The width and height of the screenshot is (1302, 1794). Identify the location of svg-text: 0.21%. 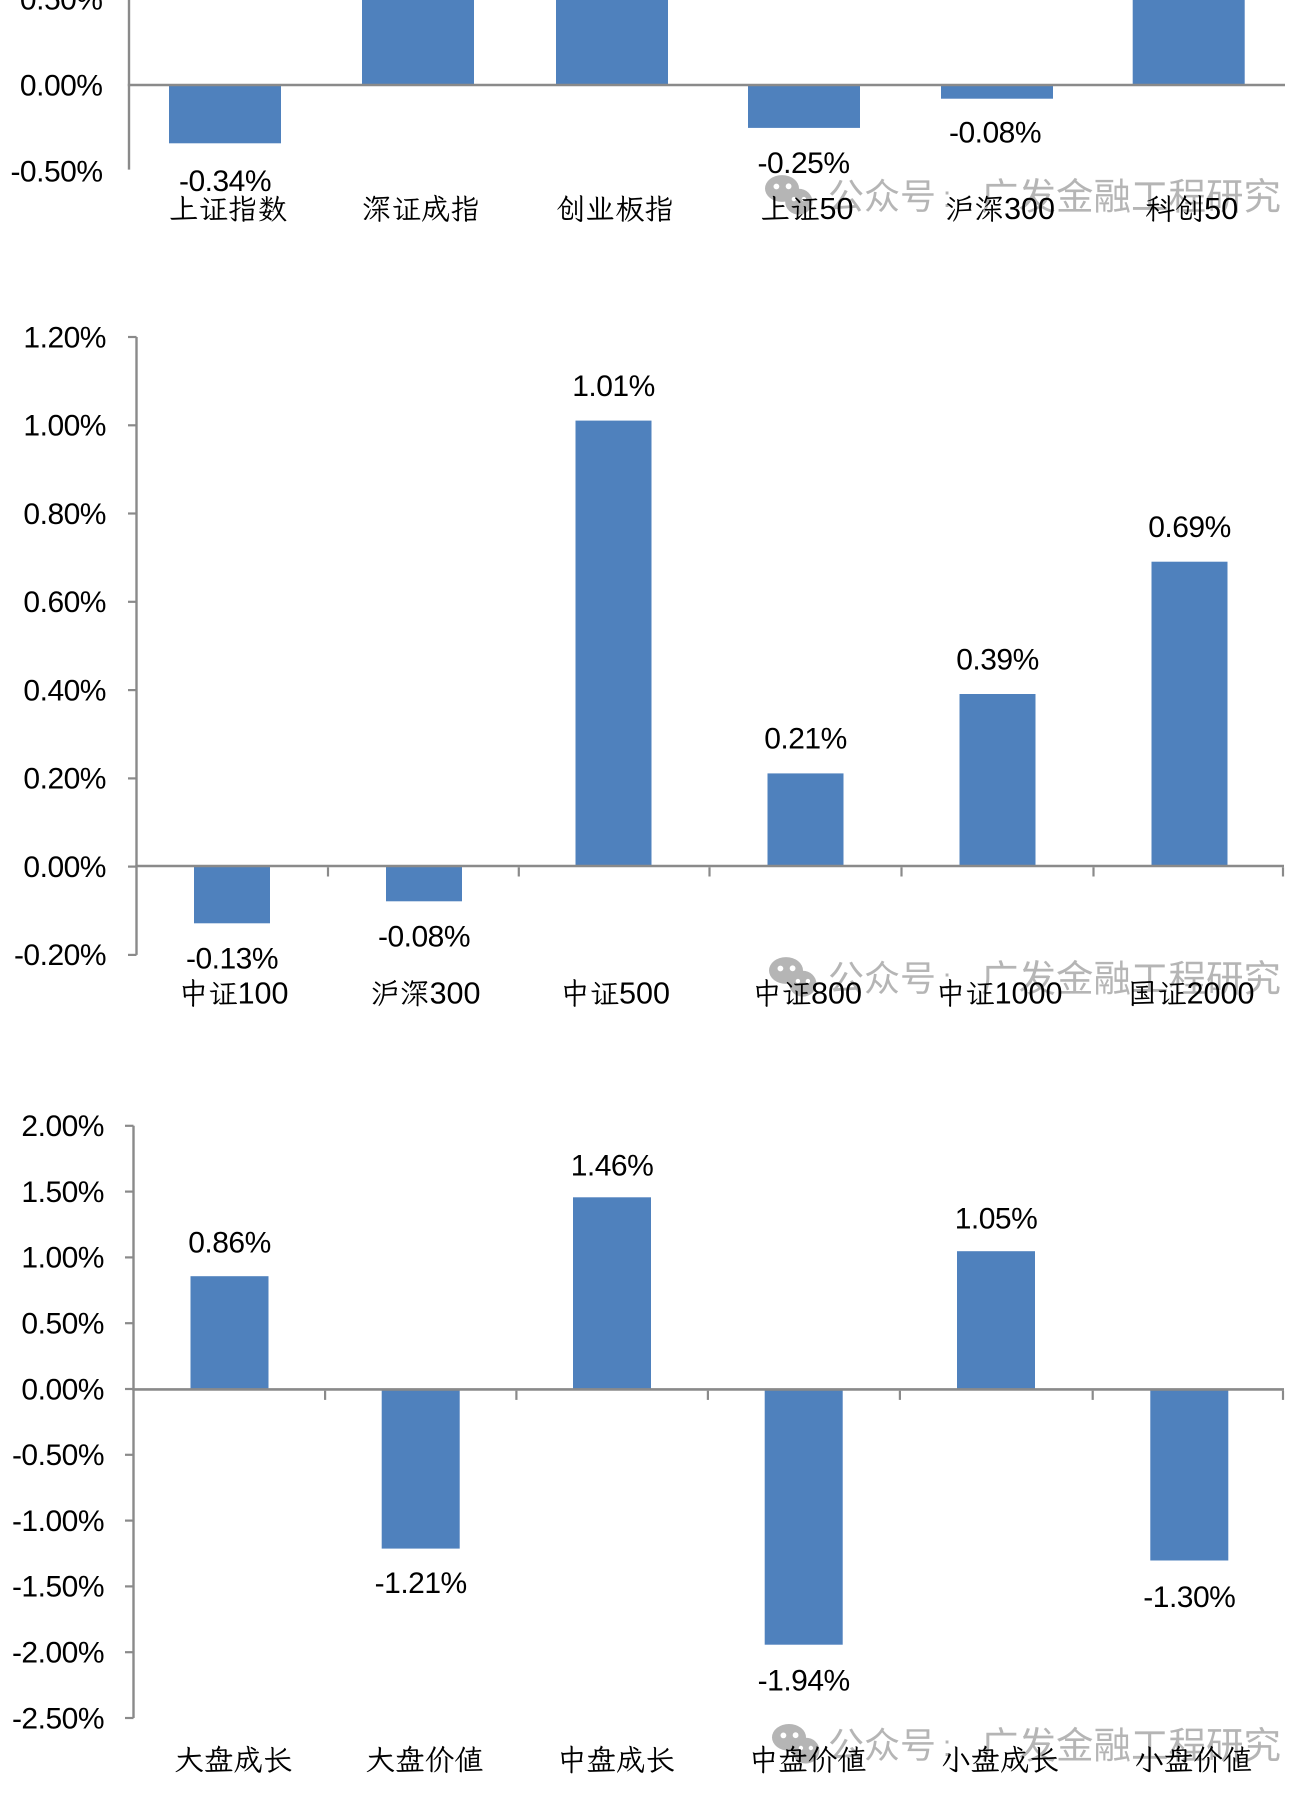
(805, 739).